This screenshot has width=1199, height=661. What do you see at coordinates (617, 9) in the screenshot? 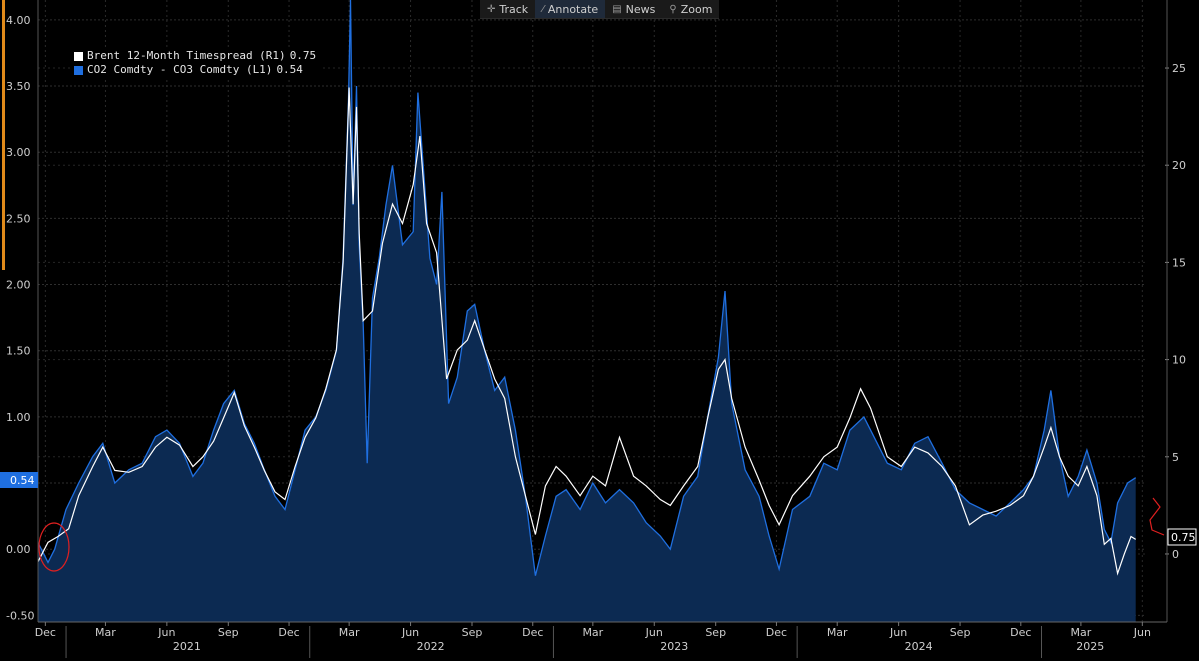
I see `news-icon: ▤` at bounding box center [617, 9].